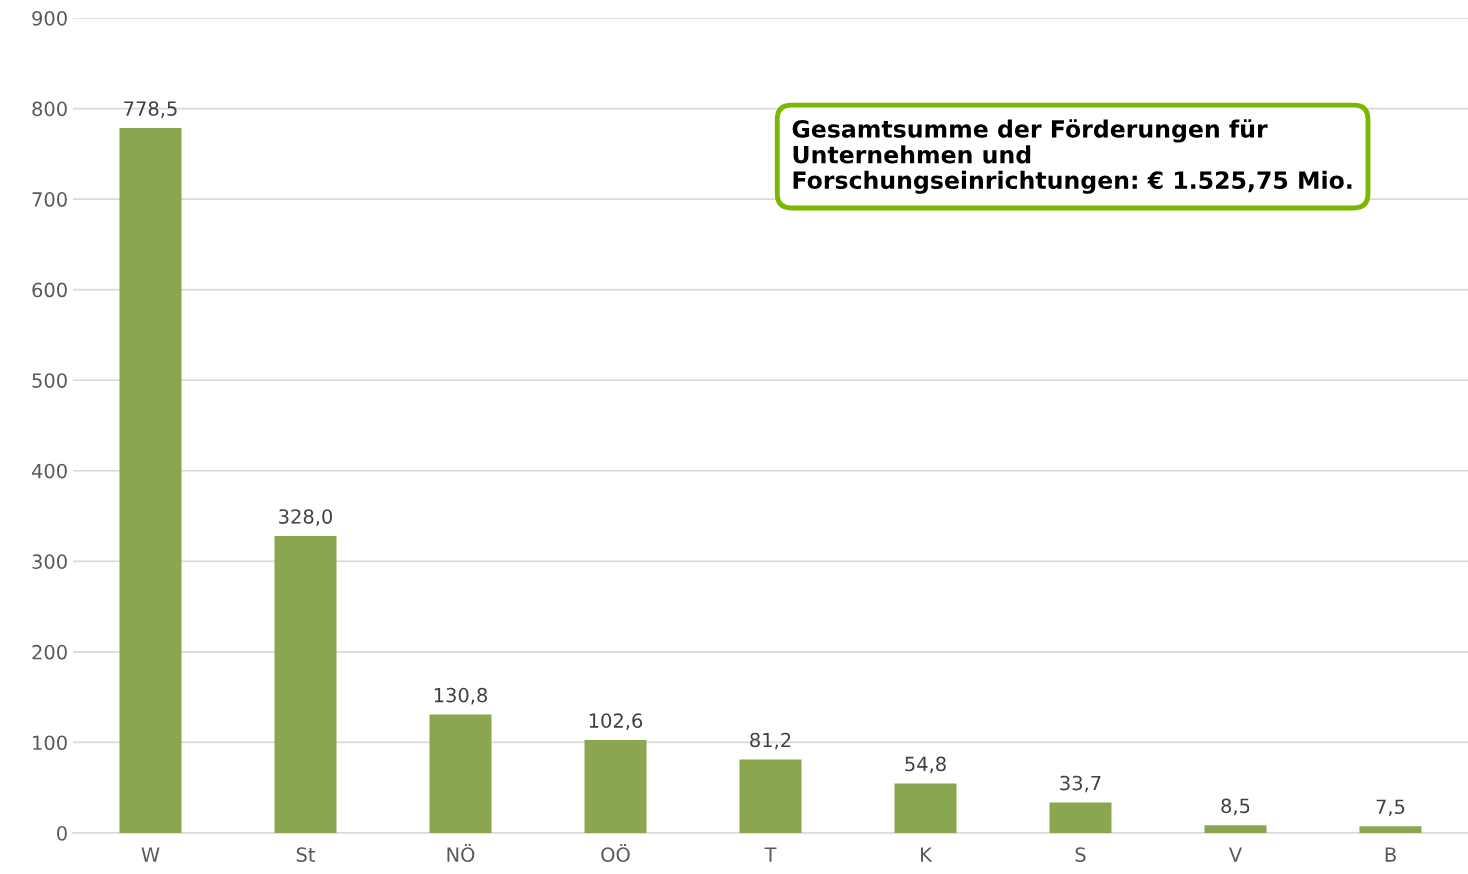  I want to click on y-tick-label: 800, so click(49, 109).